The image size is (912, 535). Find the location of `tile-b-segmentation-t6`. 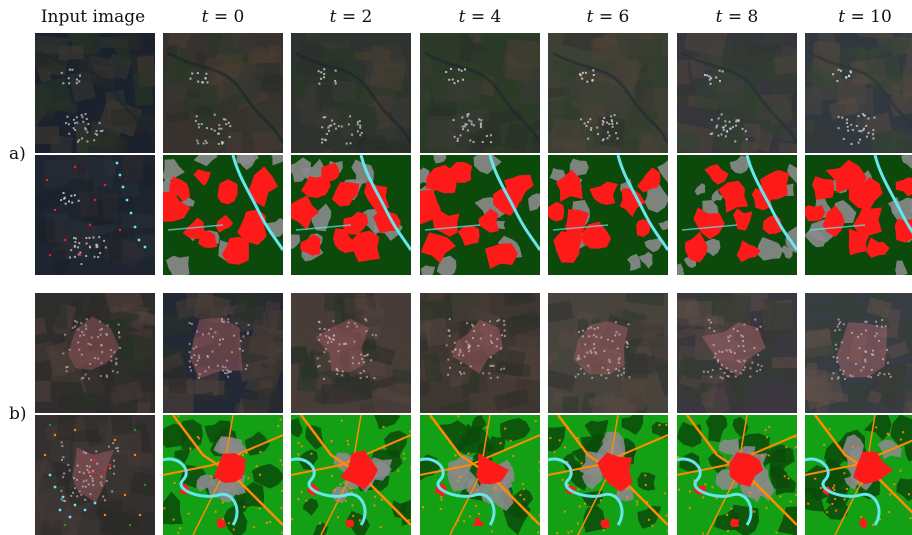

tile-b-segmentation-t6 is located at coordinates (608, 475).